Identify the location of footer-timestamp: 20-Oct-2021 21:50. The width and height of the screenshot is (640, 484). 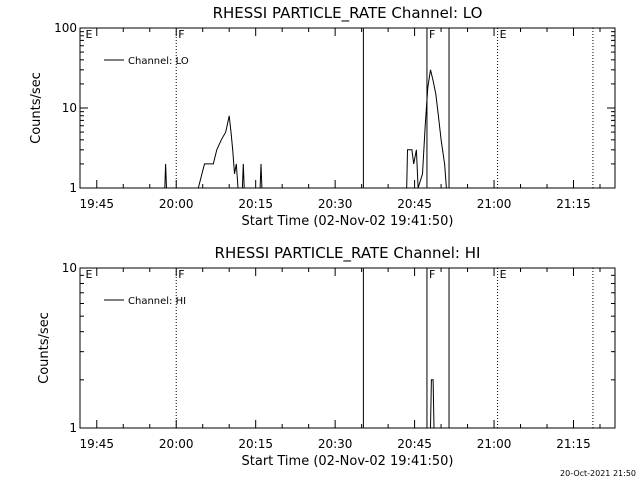
(598, 473).